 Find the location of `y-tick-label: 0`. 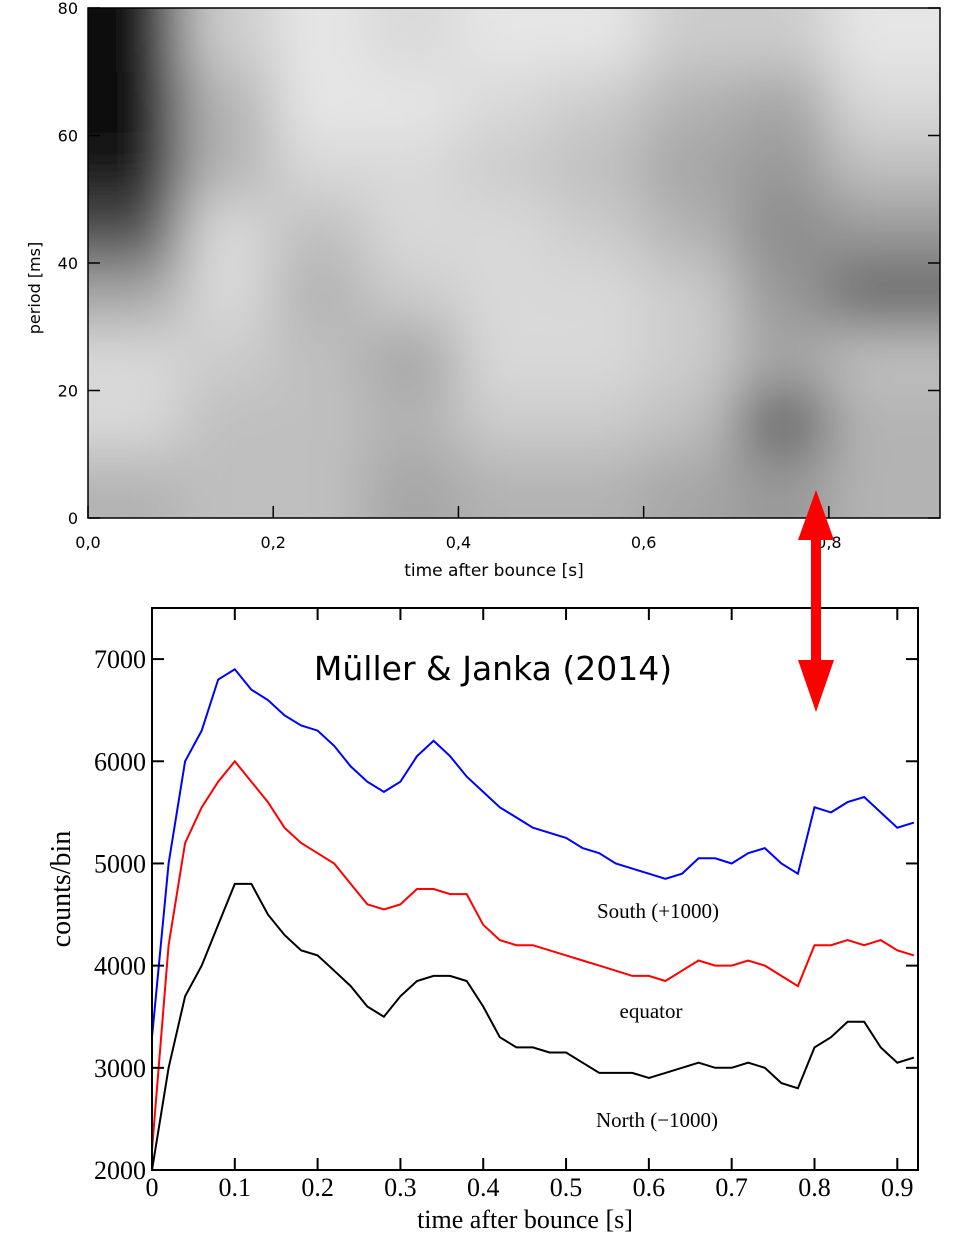

y-tick-label: 0 is located at coordinates (73, 518).